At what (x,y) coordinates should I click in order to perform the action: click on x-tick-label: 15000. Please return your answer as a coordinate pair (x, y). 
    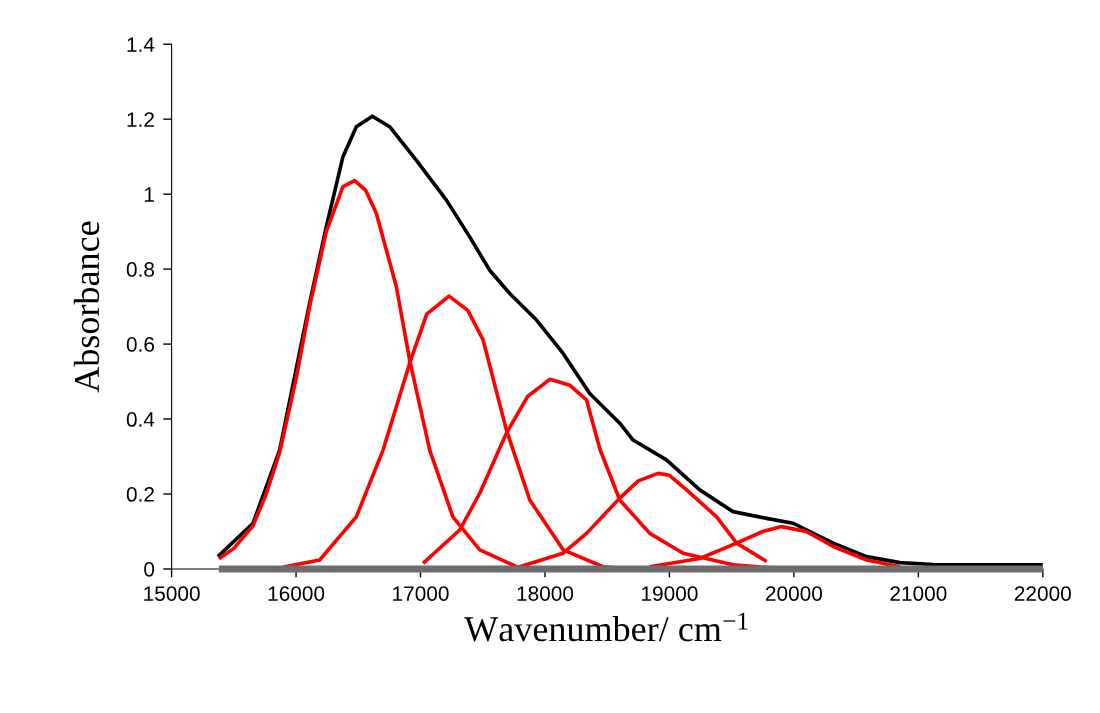
    Looking at the image, I should click on (172, 593).